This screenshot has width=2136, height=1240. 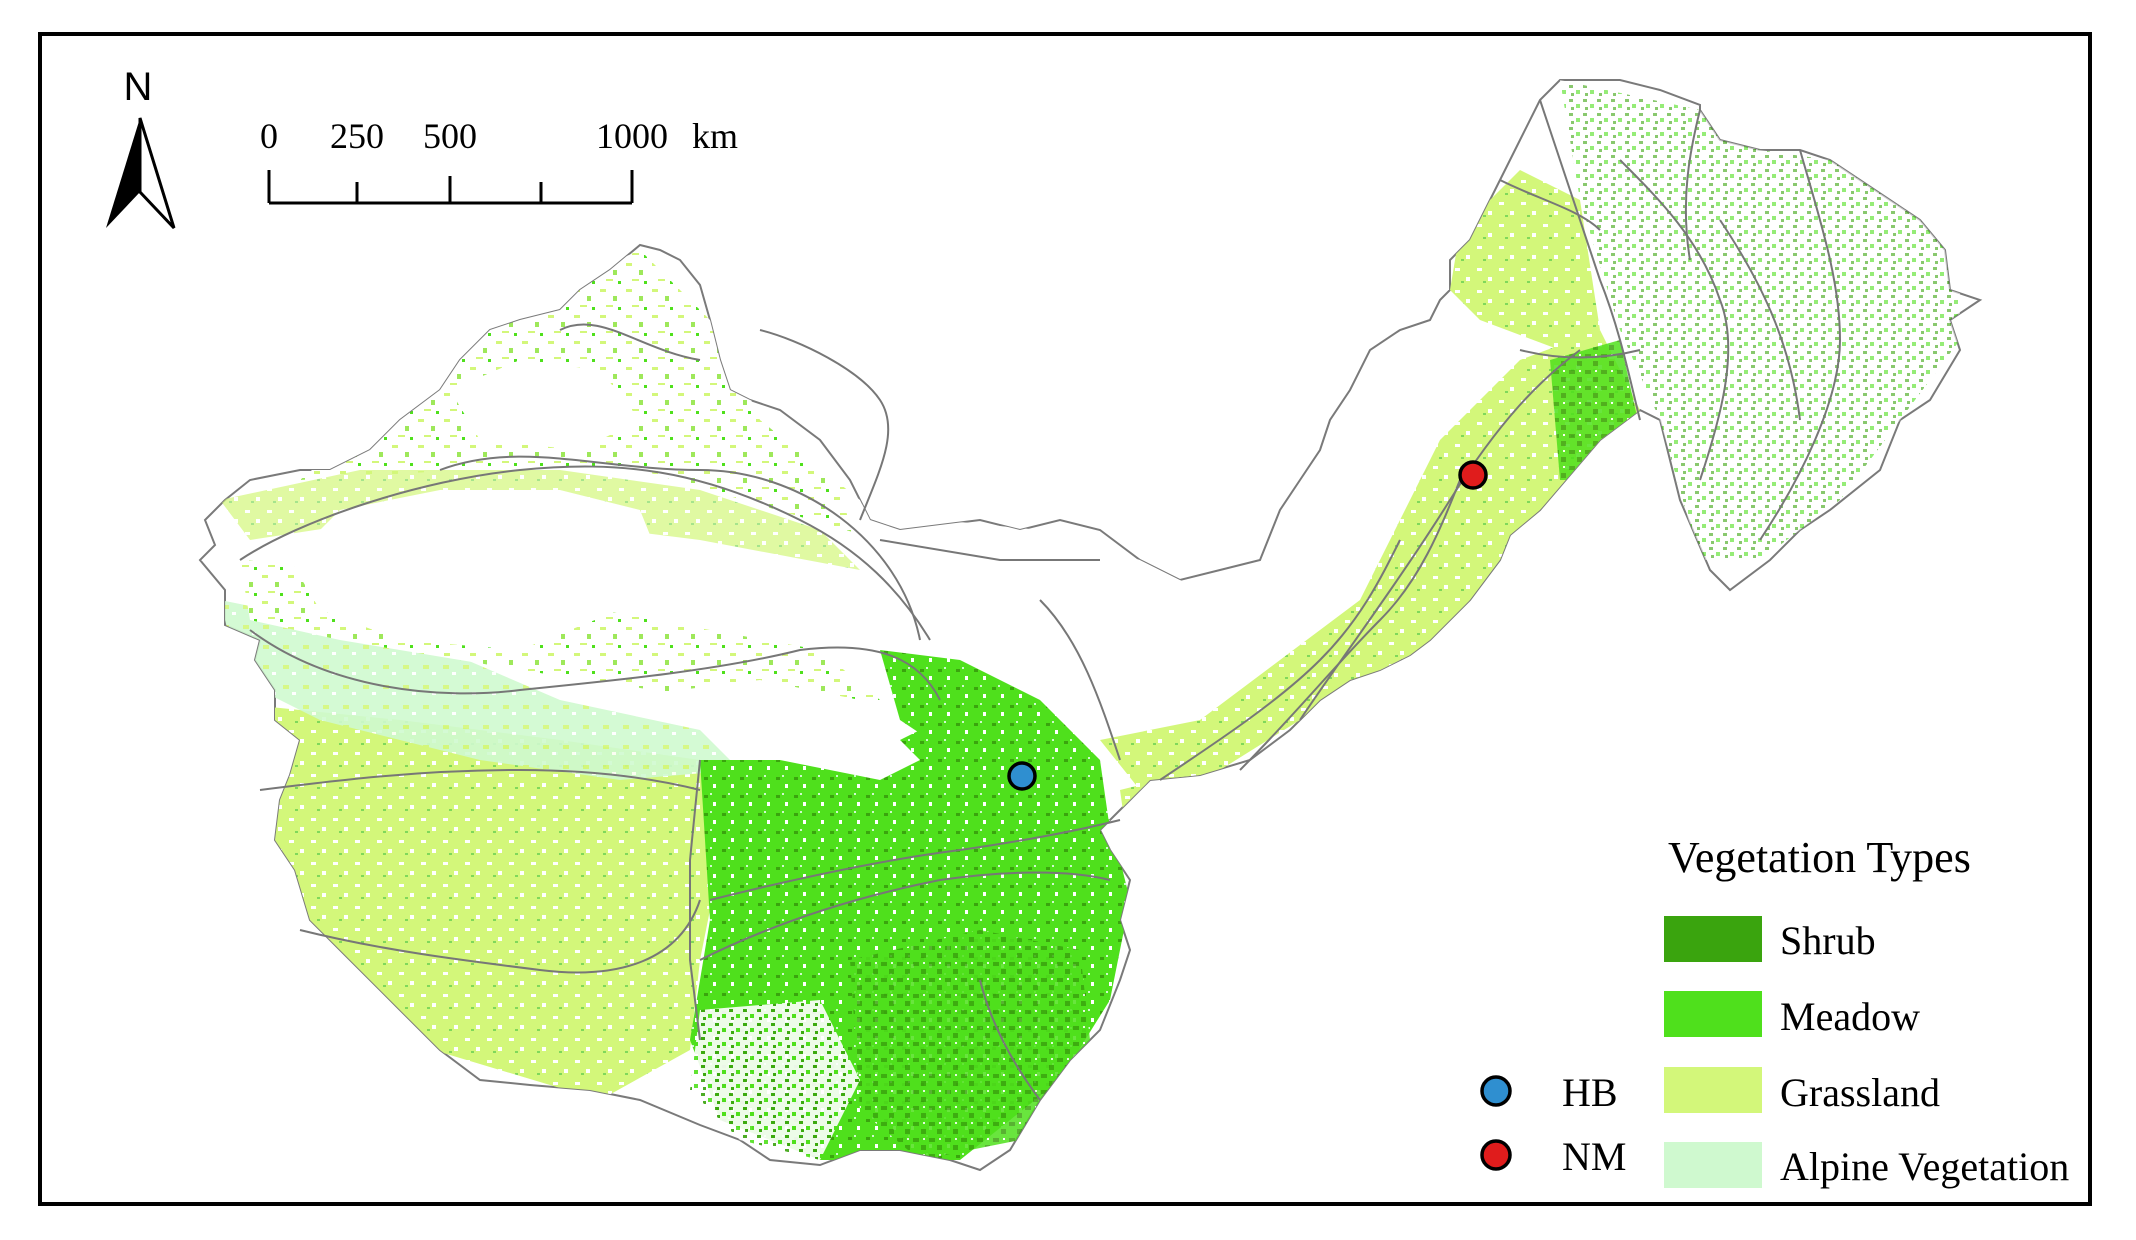 What do you see at coordinates (1850, 1016) in the screenshot?
I see `legend-label-meadow: Meadow` at bounding box center [1850, 1016].